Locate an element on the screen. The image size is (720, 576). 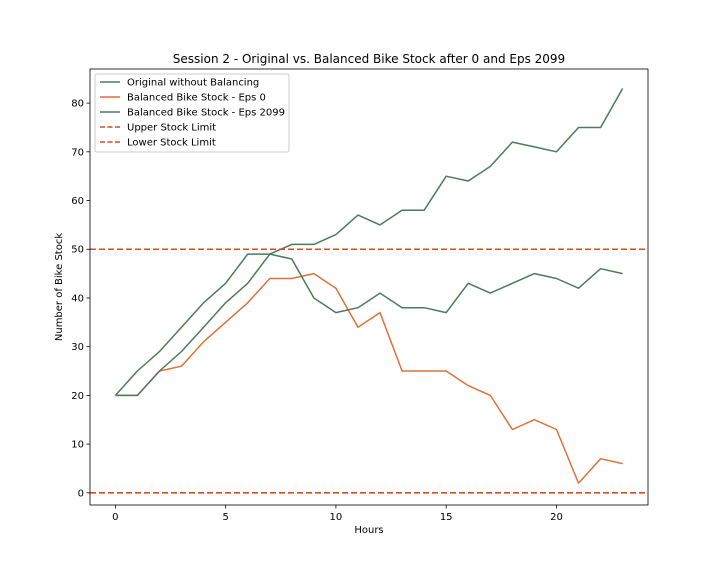
y-tick-label: 30 is located at coordinates (77, 347).